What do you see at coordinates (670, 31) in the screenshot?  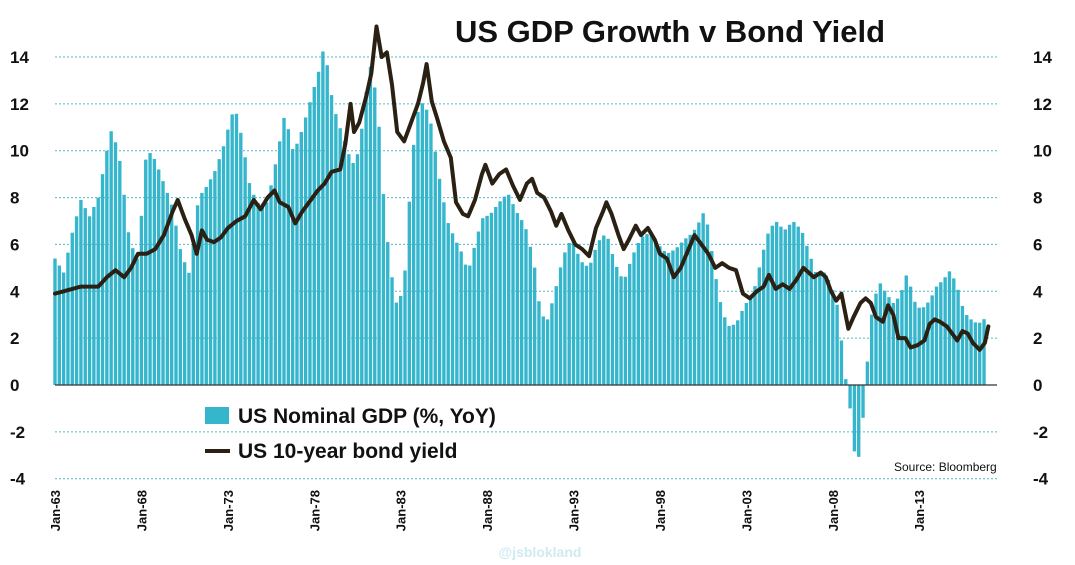 I see `chart-title: US GDP Growth v Bond Yield` at bounding box center [670, 31].